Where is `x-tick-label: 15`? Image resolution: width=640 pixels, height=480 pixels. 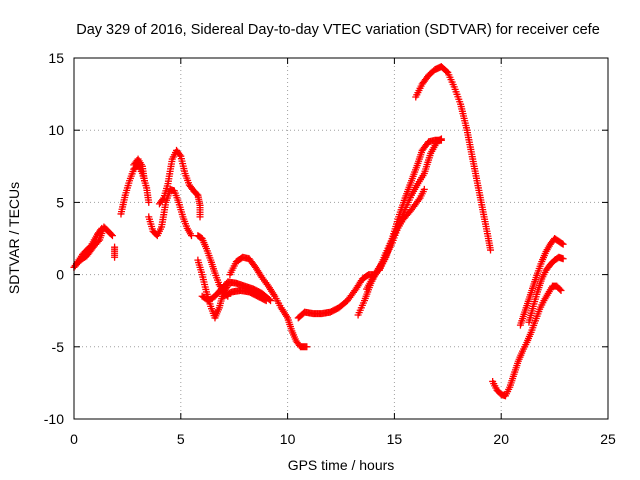 x-tick-label: 15 is located at coordinates (395, 439).